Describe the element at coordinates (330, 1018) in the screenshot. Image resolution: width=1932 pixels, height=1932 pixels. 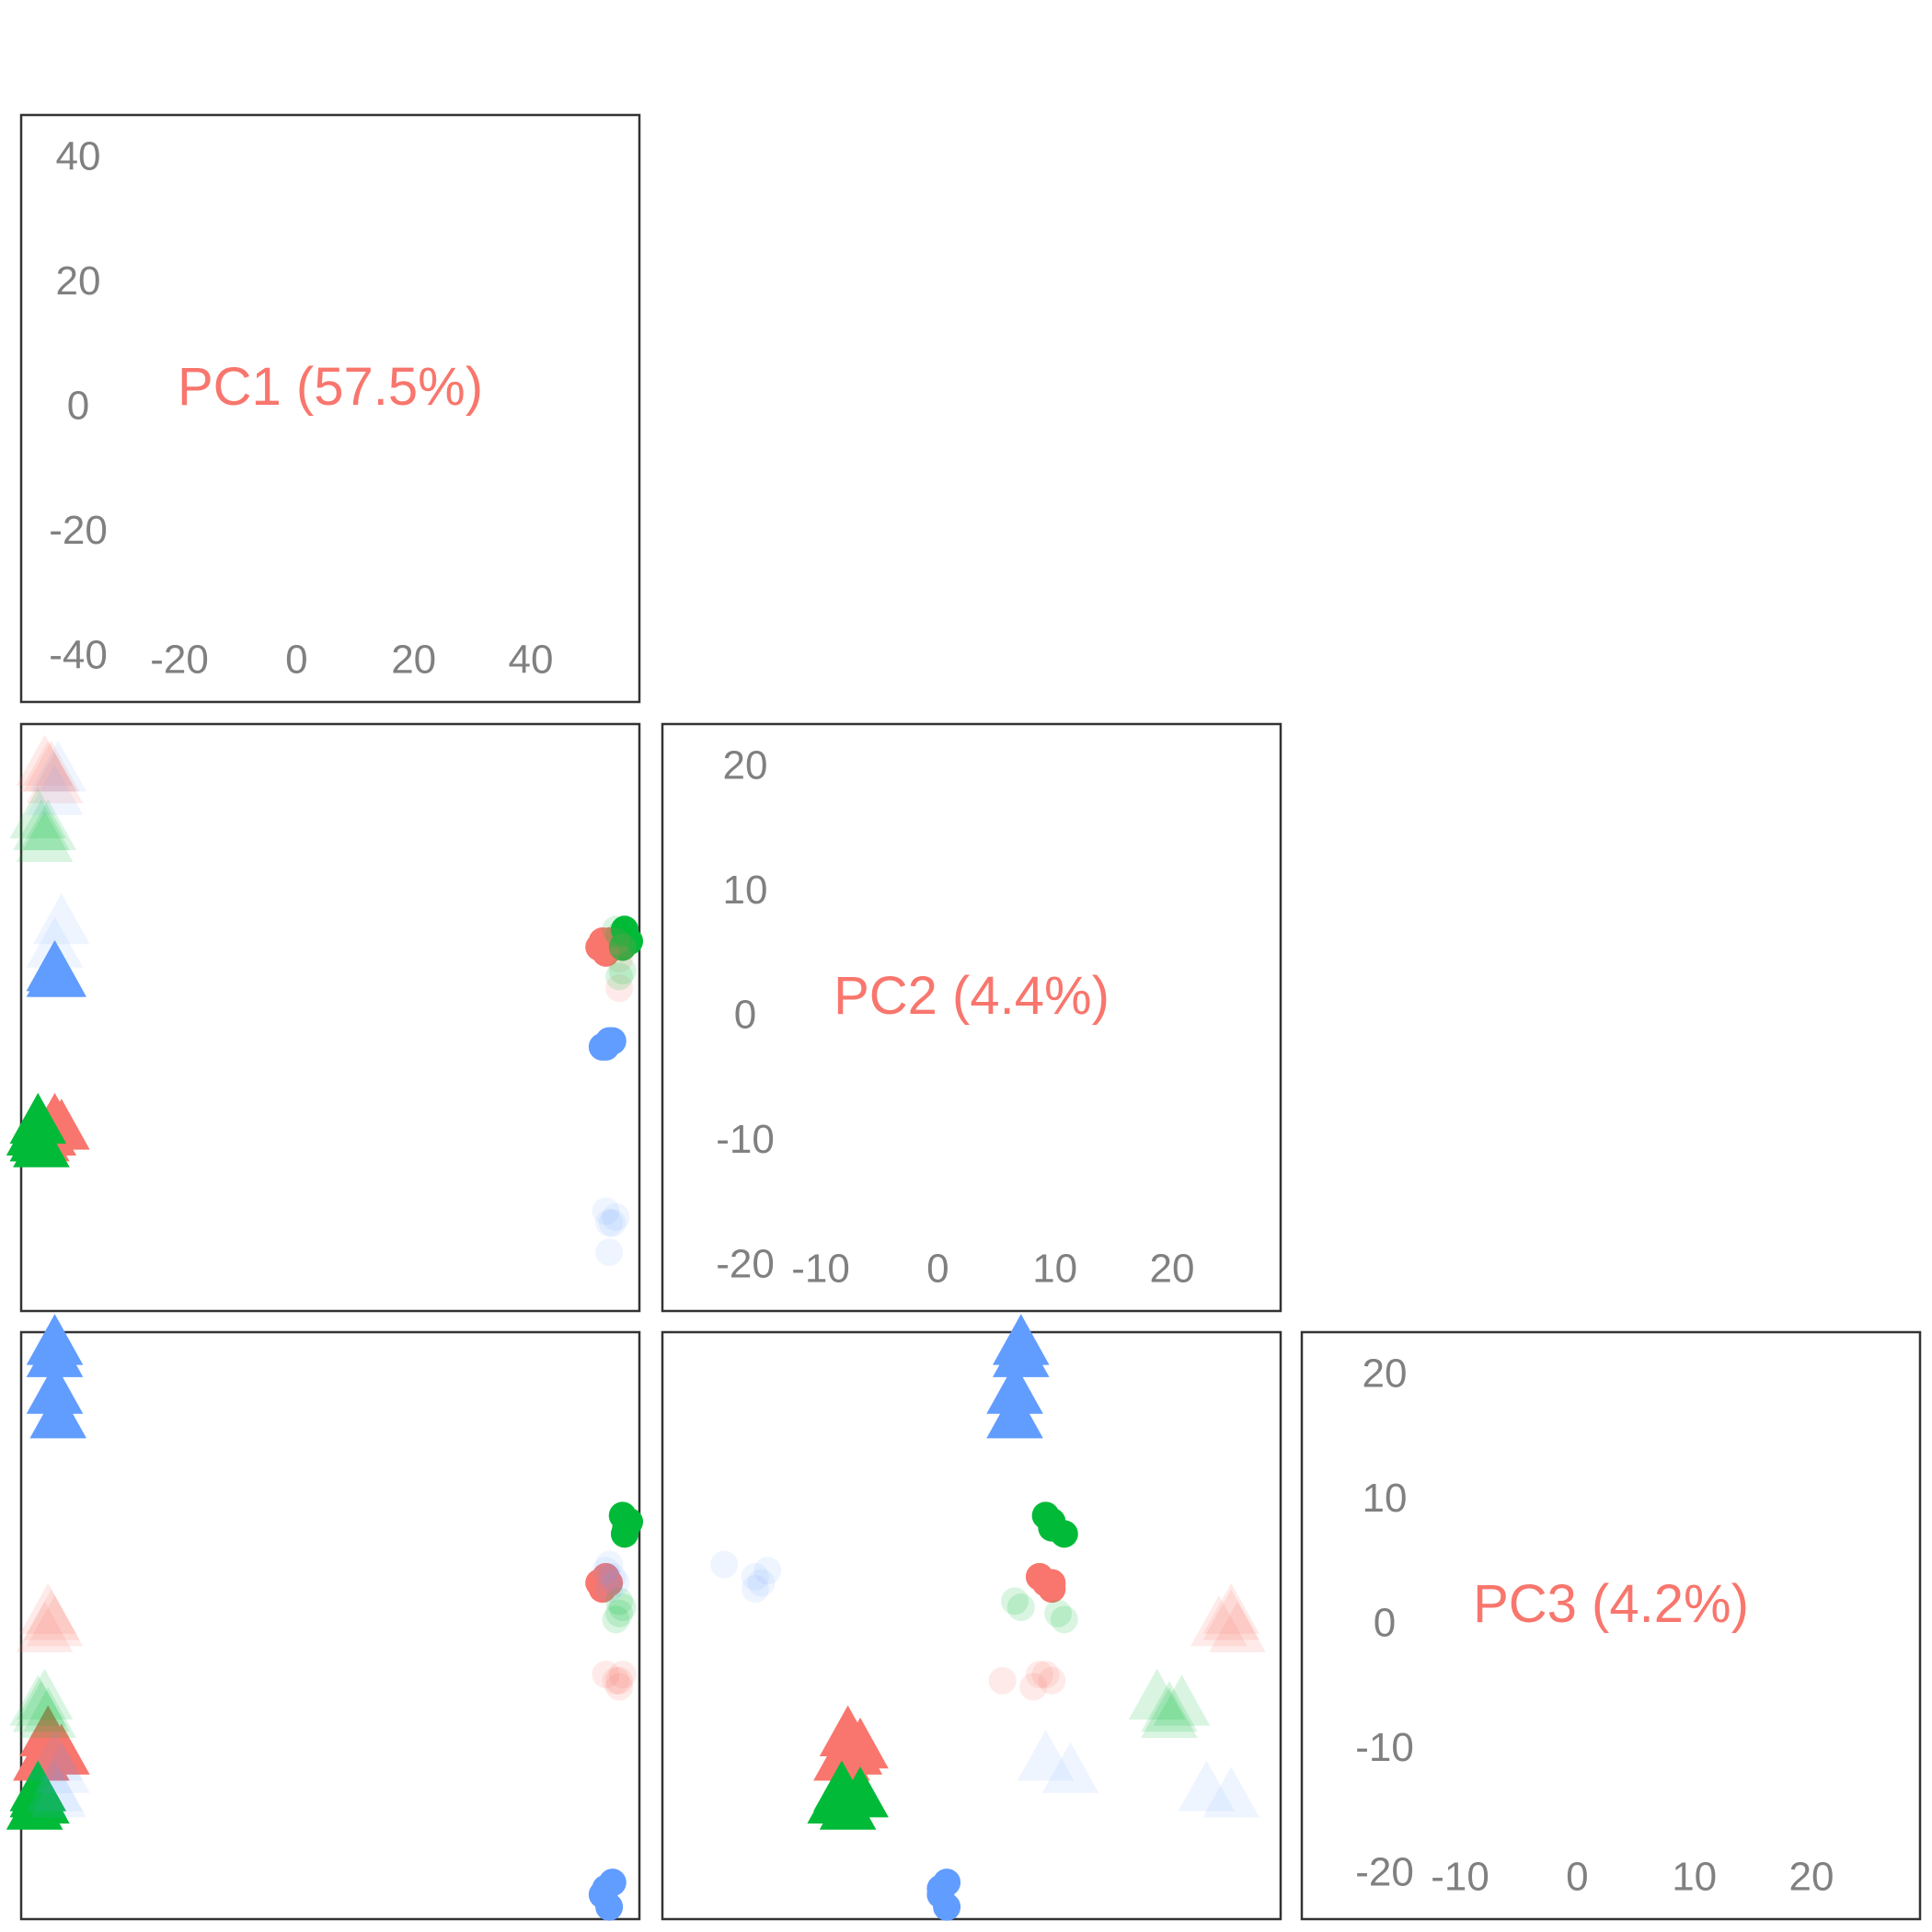
I see `panel-pc2-vs-pc1` at that location.